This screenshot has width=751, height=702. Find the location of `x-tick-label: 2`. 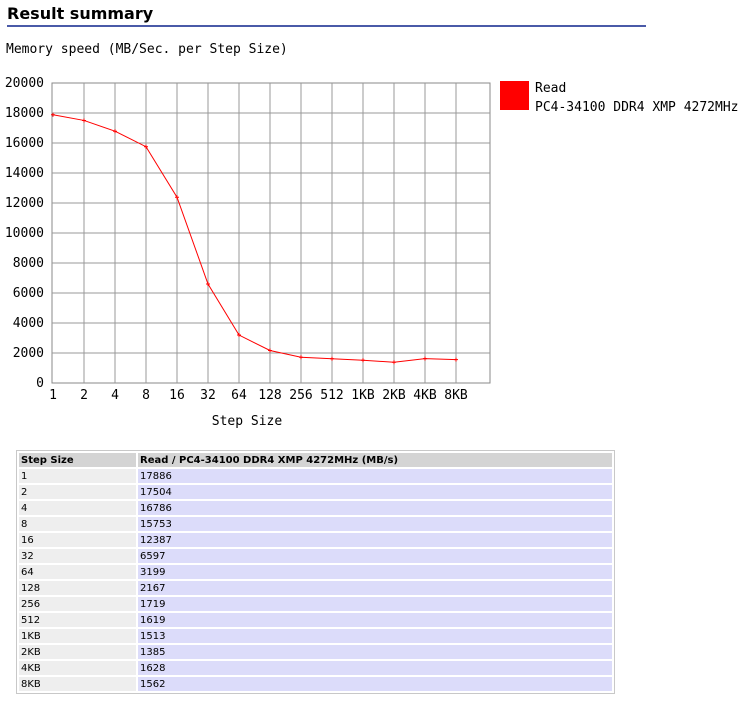

x-tick-label: 2 is located at coordinates (84, 395).